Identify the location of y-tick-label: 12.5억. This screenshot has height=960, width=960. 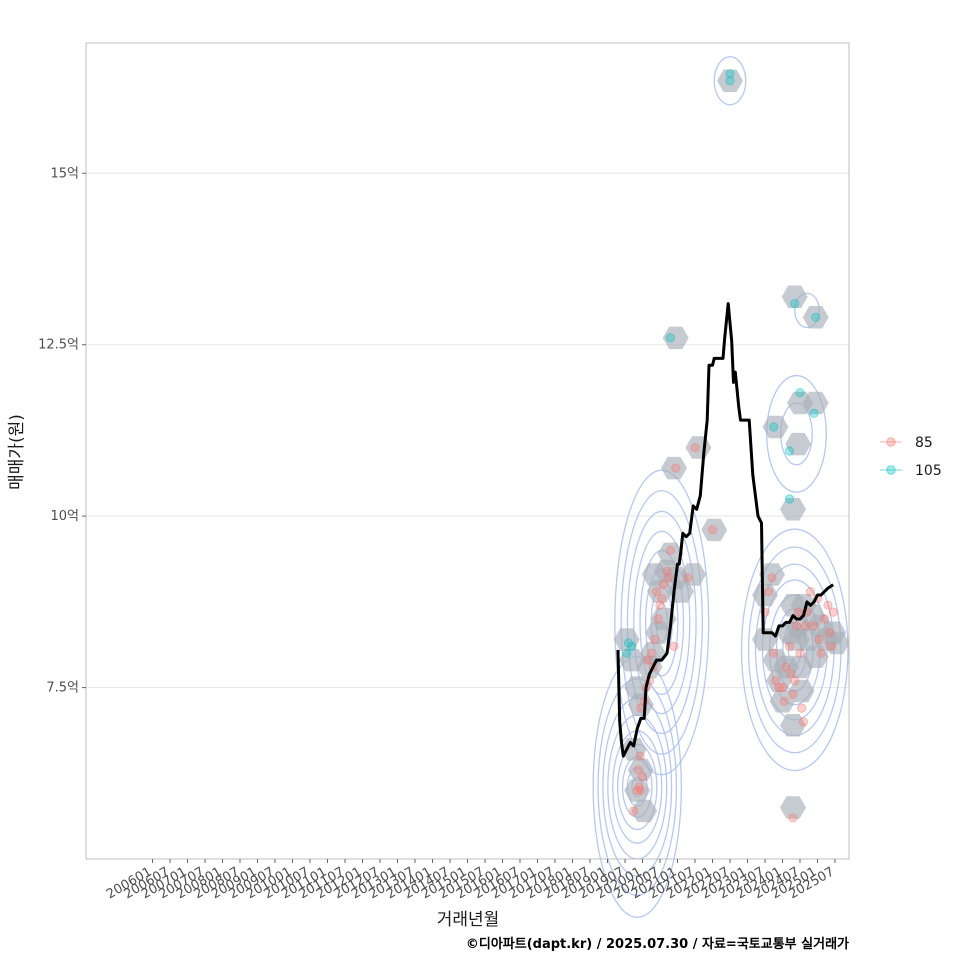
(58, 345).